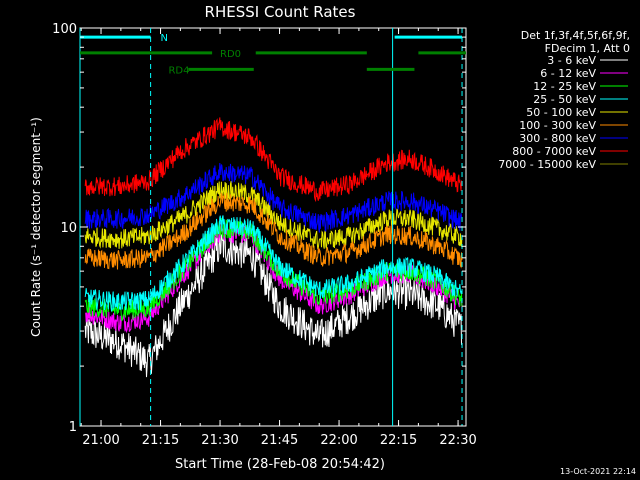 The height and width of the screenshot is (480, 640). Describe the element at coordinates (587, 48) in the screenshot. I see `legend-header-line: FDecim 1, Att 0` at that location.